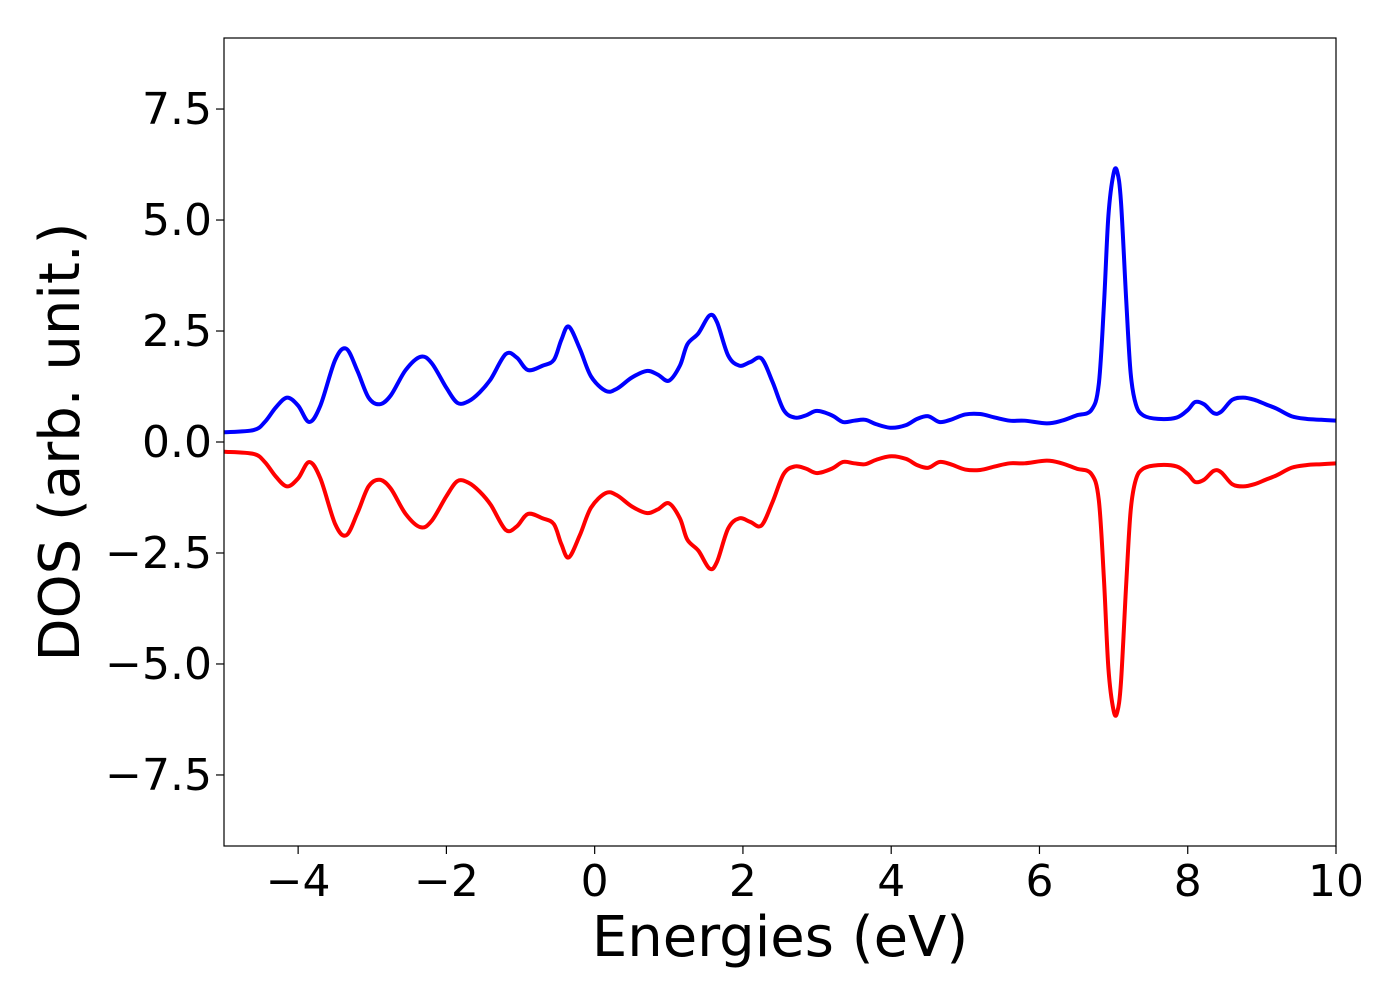 The height and width of the screenshot is (1000, 1400). I want to click on x-tick-label: 4, so click(891, 881).